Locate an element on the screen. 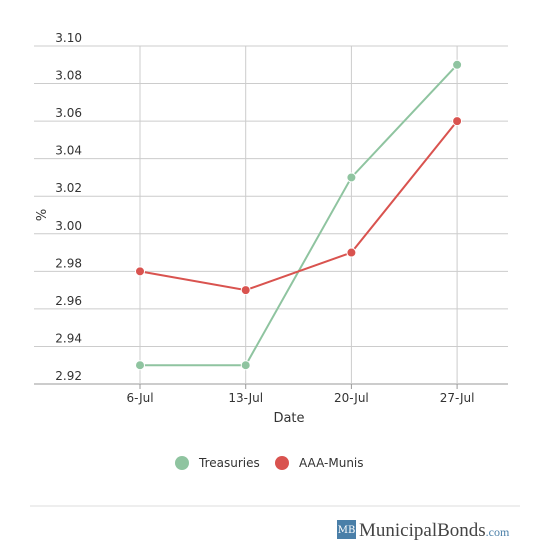  y-tick-label: 2.92 is located at coordinates (68, 376).